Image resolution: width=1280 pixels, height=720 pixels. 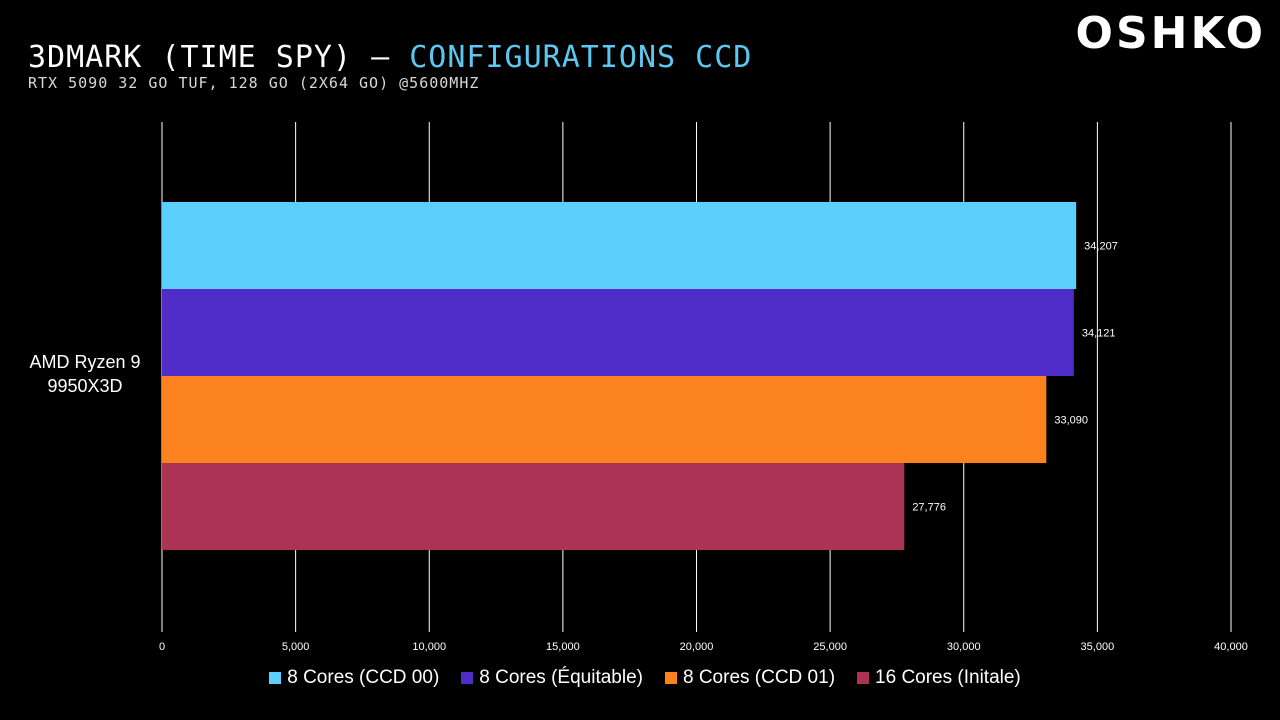 What do you see at coordinates (429, 647) in the screenshot?
I see `x-tick-label: 10,000` at bounding box center [429, 647].